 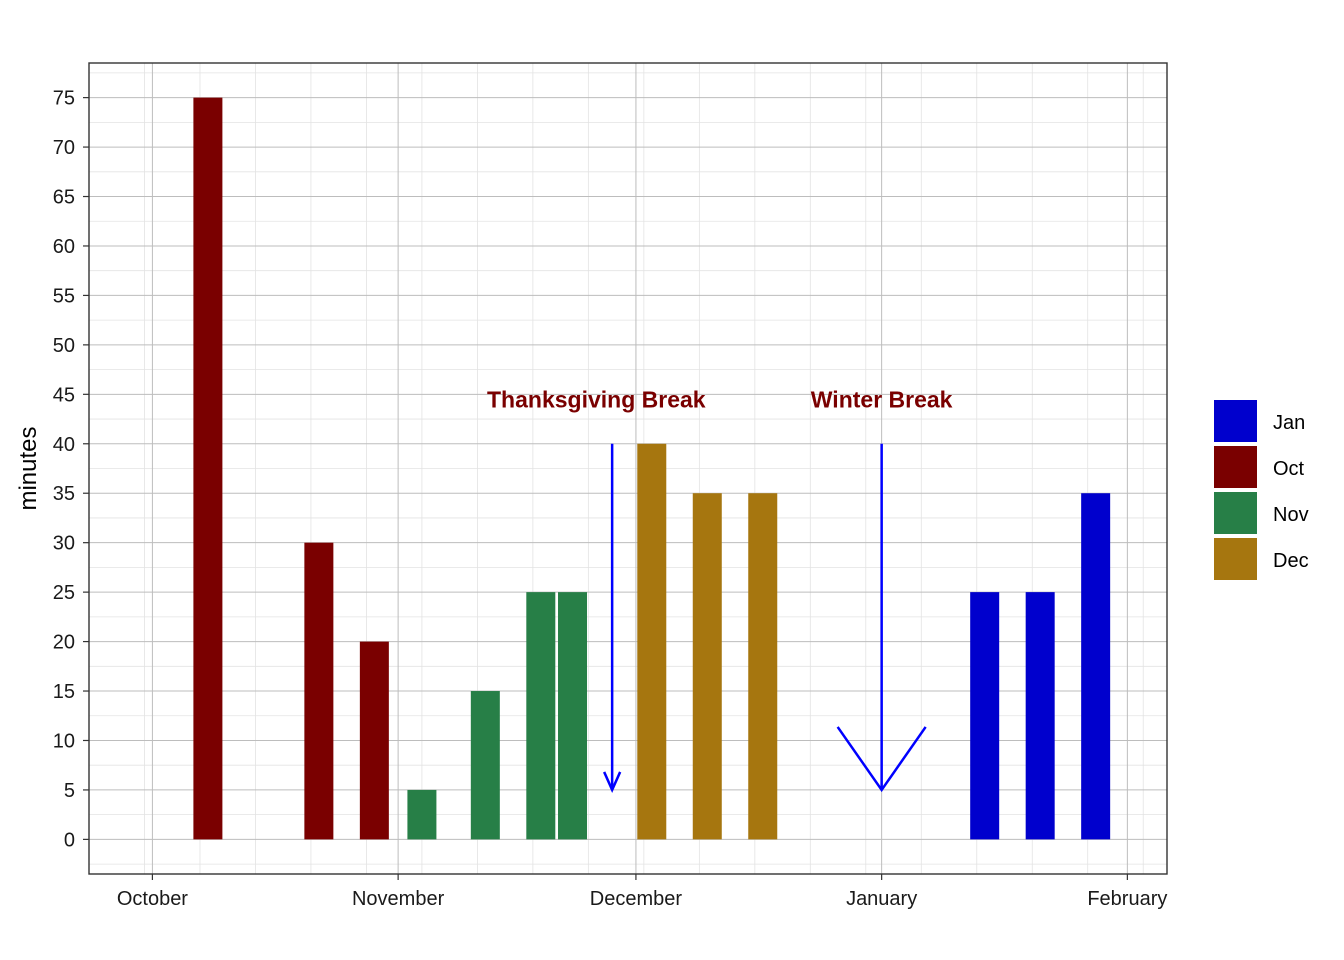 I want to click on x-tick-label: December, so click(x=636, y=899).